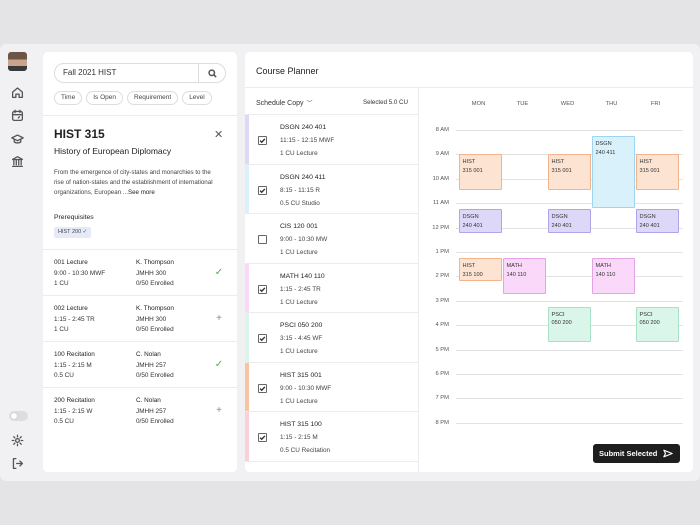  I want to click on hour-label: 8 AM, so click(442, 130).